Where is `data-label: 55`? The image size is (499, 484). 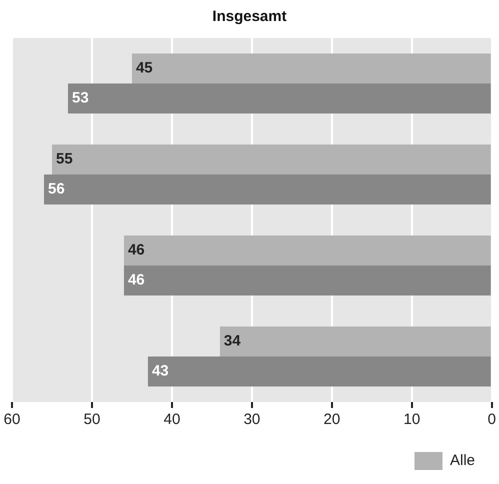
data-label: 55 is located at coordinates (64, 159).